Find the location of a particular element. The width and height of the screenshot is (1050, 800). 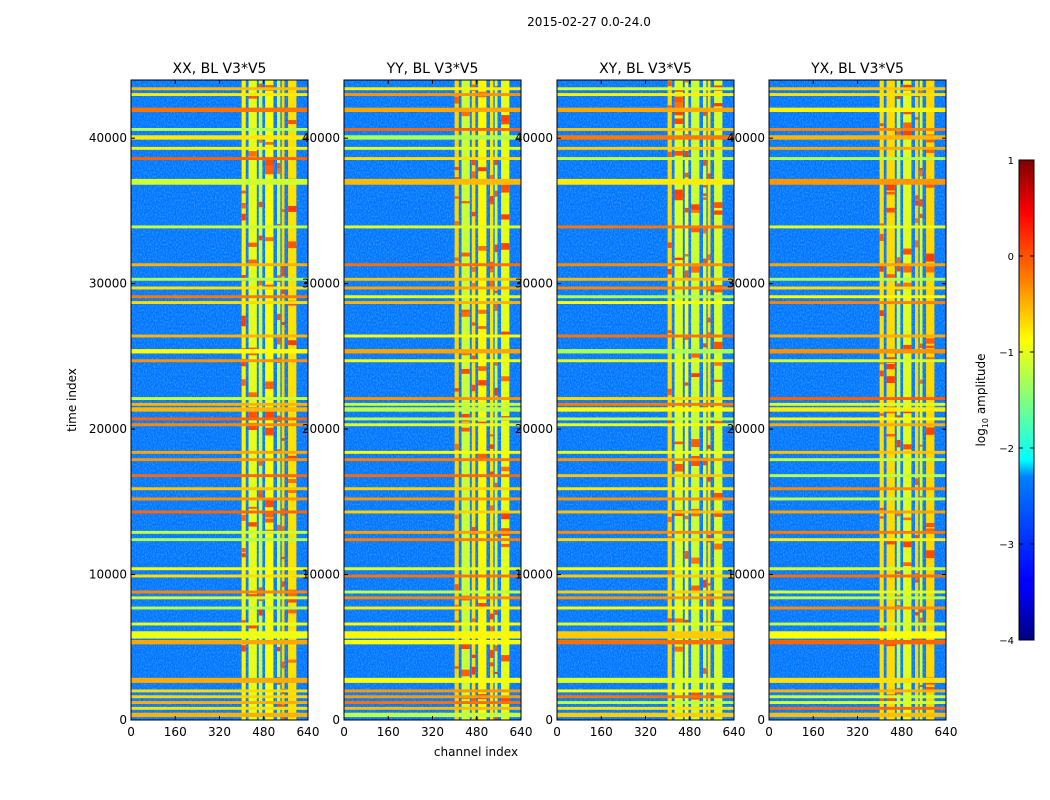

x-tick-label: 640 is located at coordinates (521, 732).